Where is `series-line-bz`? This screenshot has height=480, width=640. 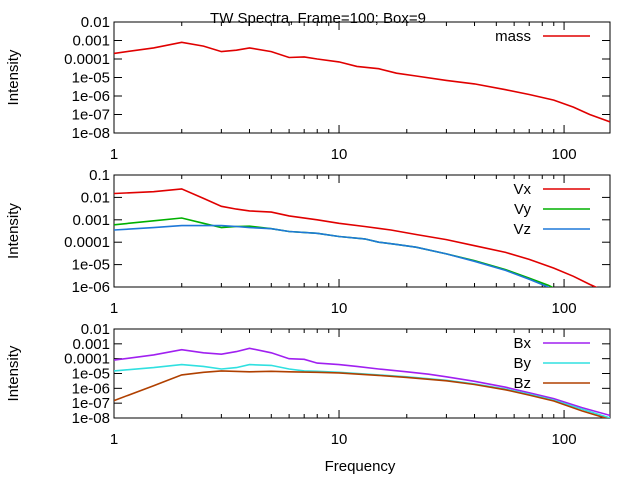
series-line-bz is located at coordinates (361, 394).